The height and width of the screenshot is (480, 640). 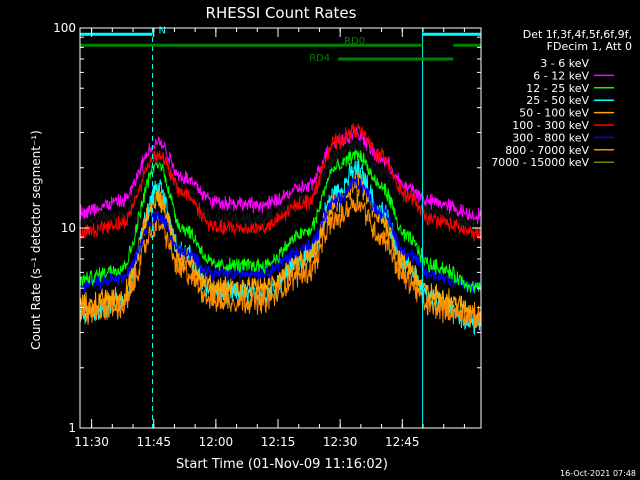 I want to click on y-tick-label: 10, so click(x=68, y=228).